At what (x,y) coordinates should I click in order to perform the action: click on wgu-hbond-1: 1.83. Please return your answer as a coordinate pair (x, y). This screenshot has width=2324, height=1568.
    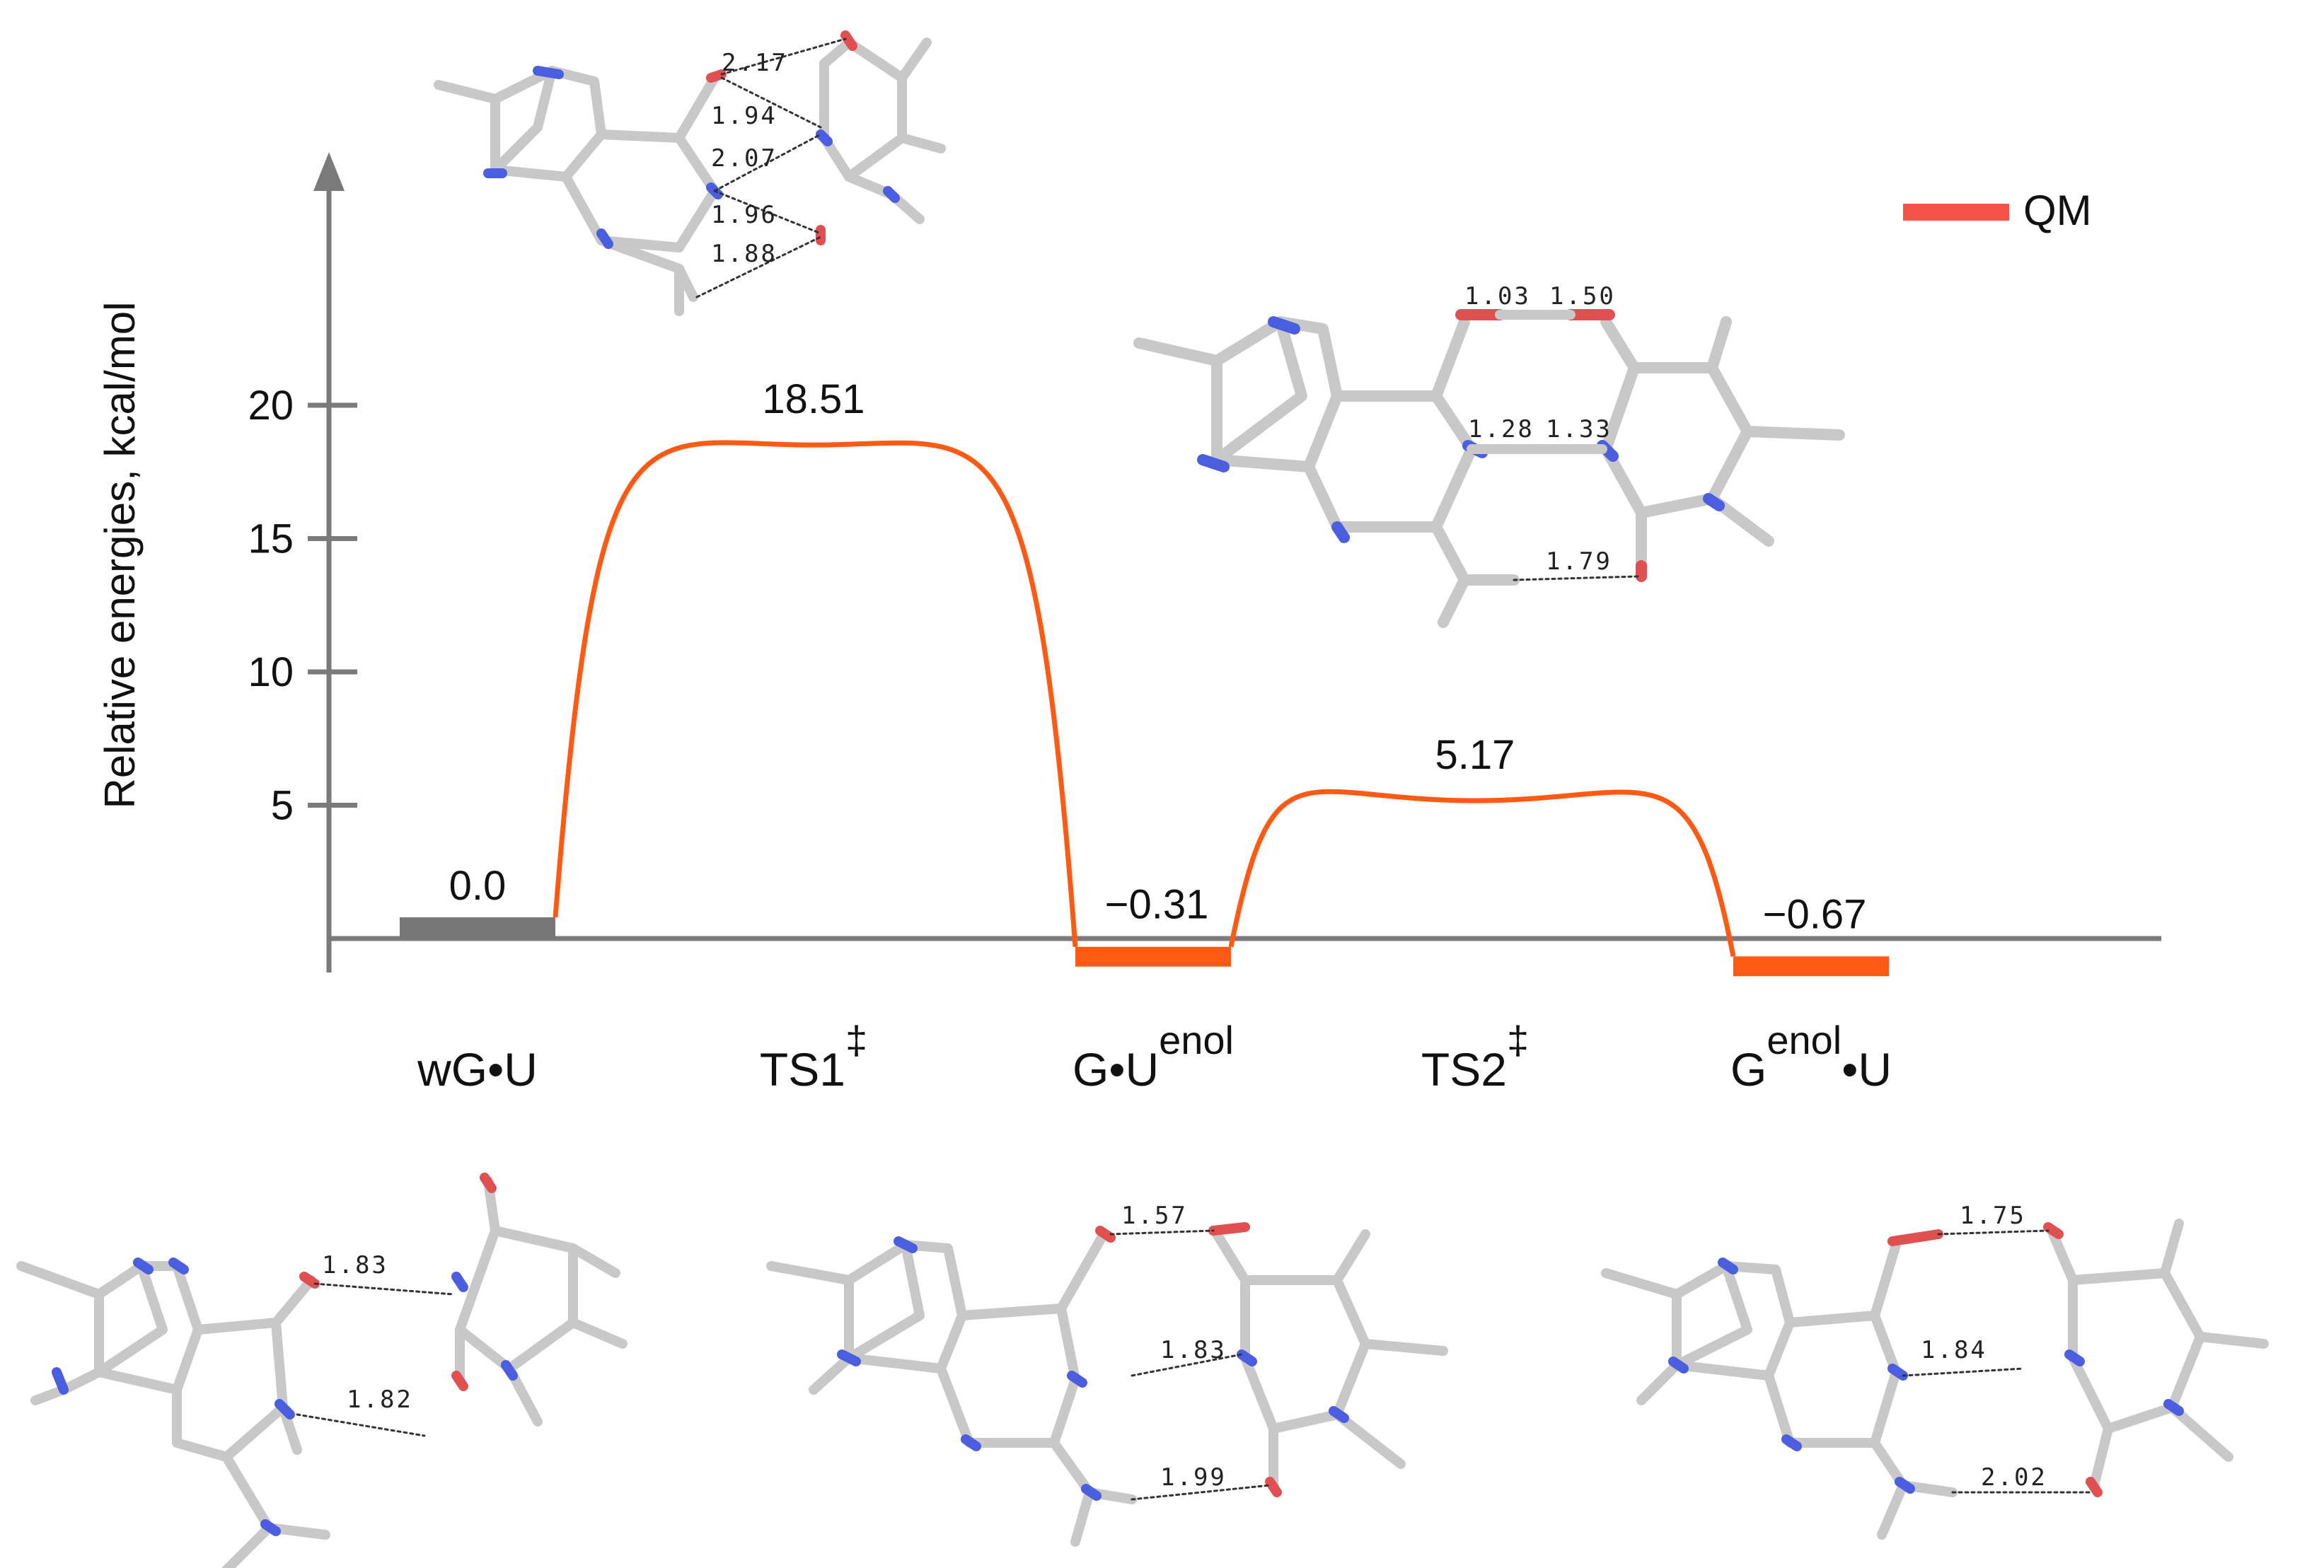
    Looking at the image, I should click on (355, 1265).